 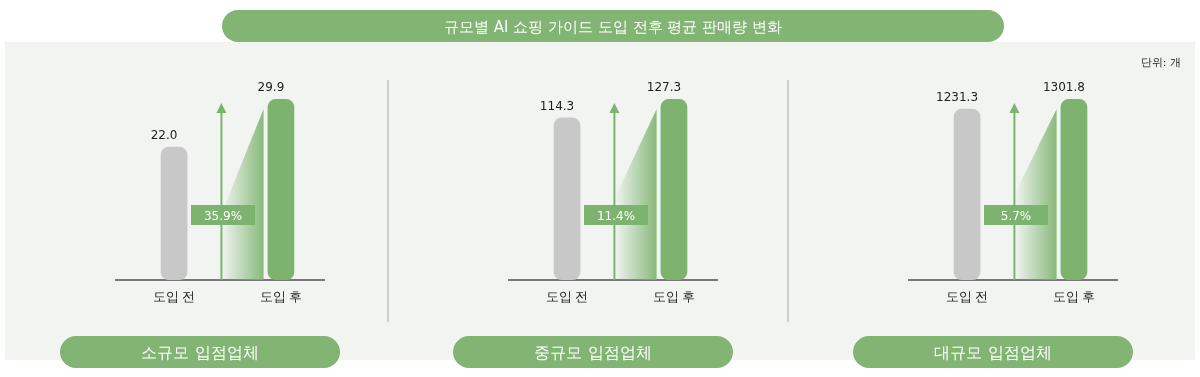 I want to click on data-label: 127.3, so click(x=664, y=87).